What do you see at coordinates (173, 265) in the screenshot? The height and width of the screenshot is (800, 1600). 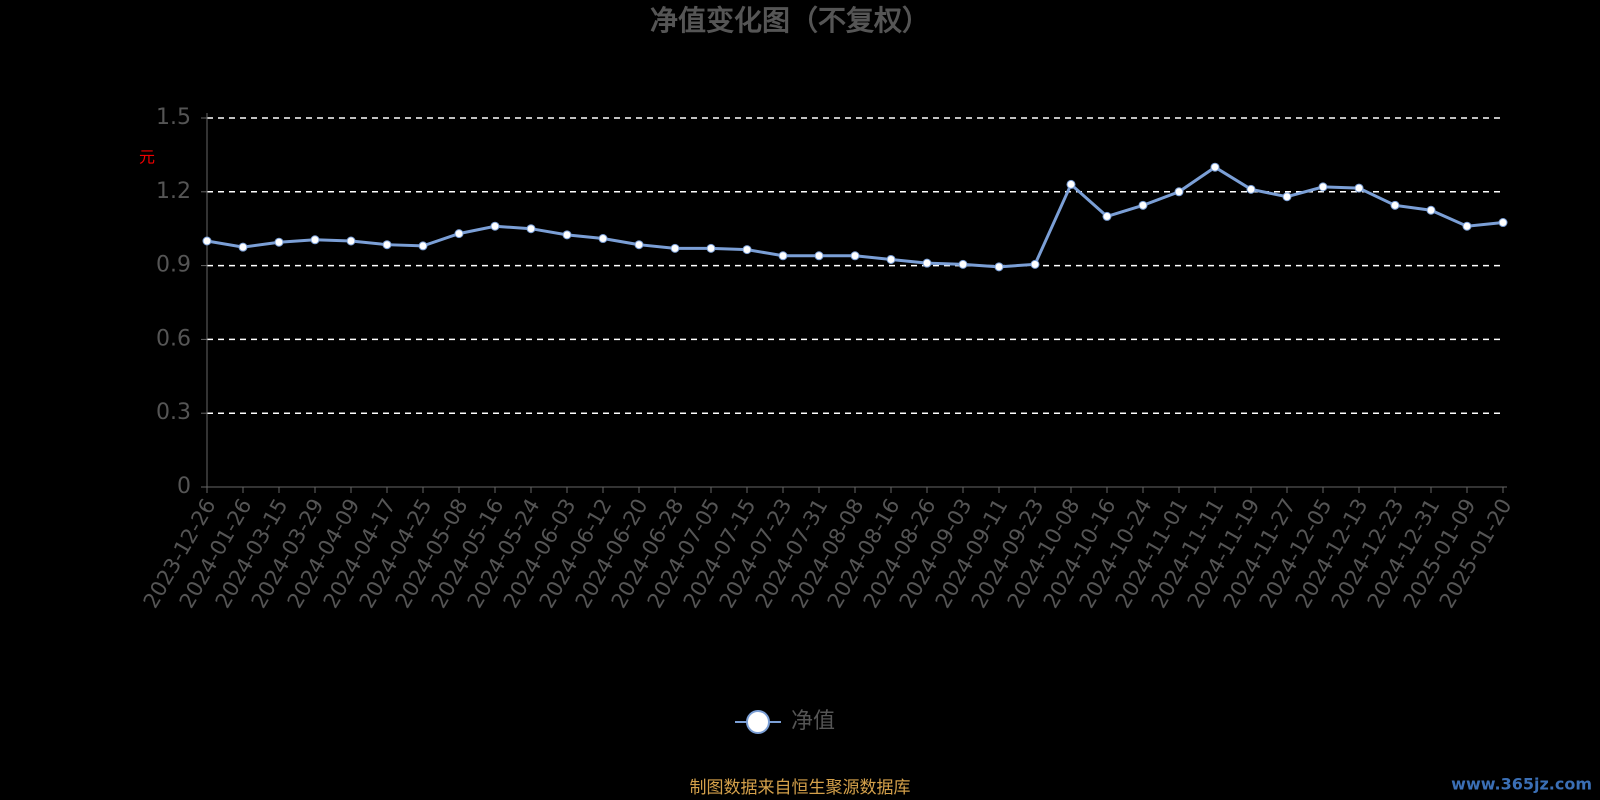 I see `y-tick-label: 0.9` at bounding box center [173, 265].